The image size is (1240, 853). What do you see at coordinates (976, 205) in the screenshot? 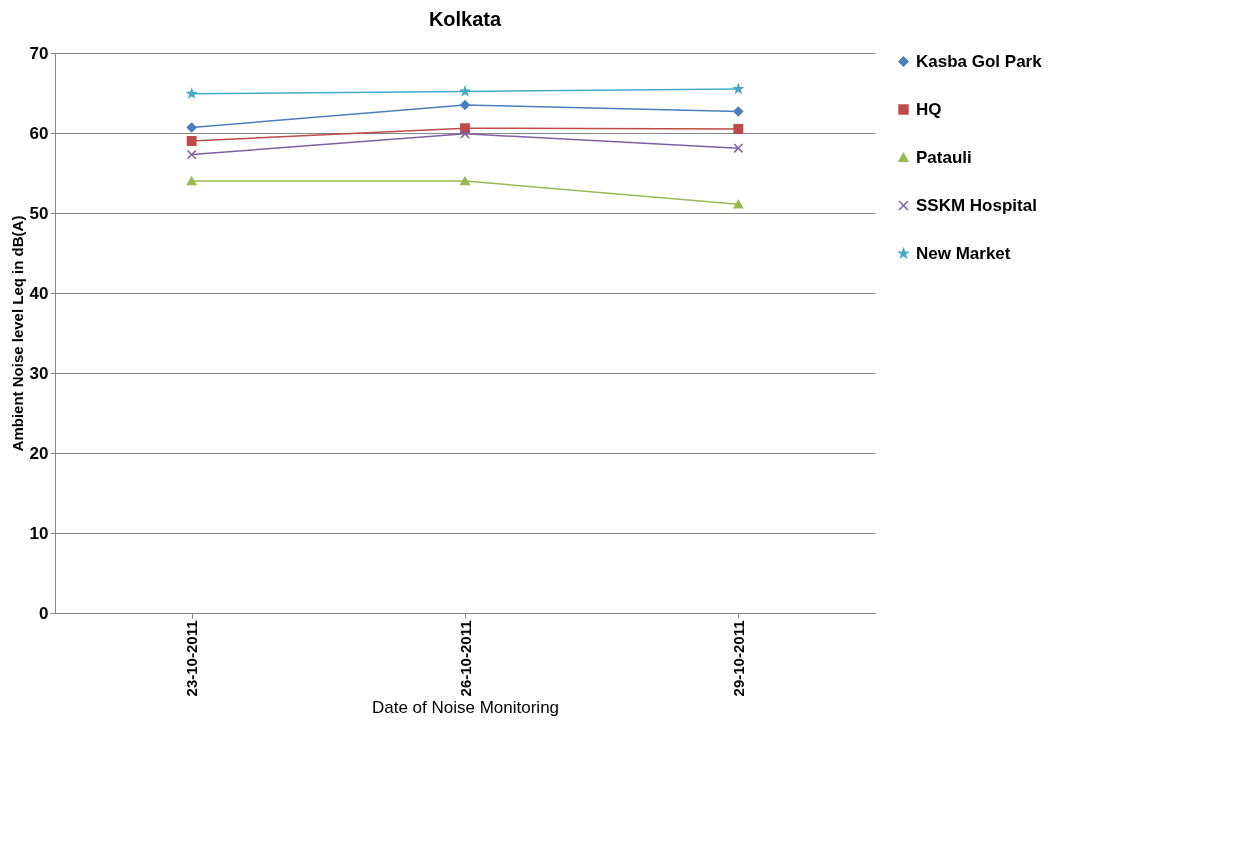
I see `legend-label: SSKM Hospital` at bounding box center [976, 205].